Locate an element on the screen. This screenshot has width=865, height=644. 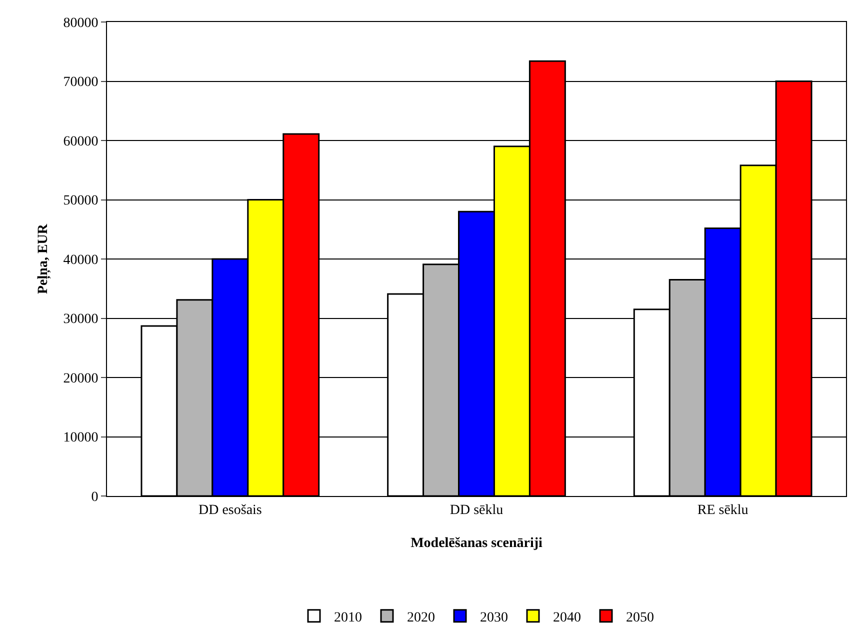
legend-label: 2050 is located at coordinates (640, 618).